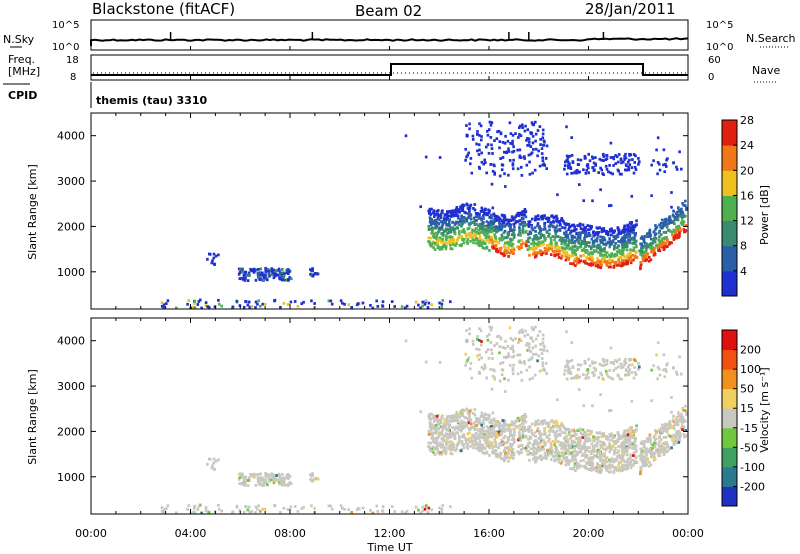 Image resolution: width=800 pixels, height=554 pixels. I want to click on cpid-label: CPID, so click(22, 95).